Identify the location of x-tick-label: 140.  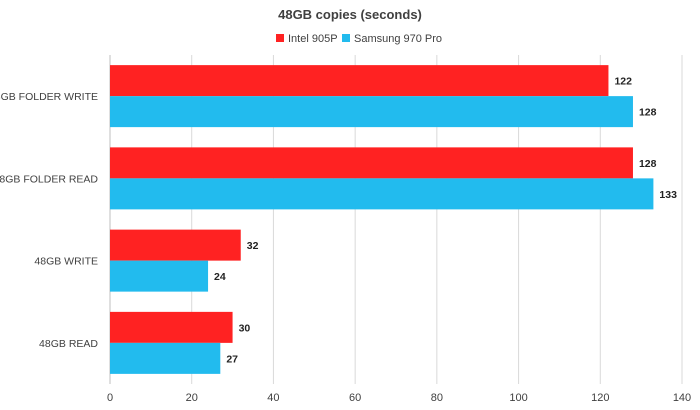
(682, 398).